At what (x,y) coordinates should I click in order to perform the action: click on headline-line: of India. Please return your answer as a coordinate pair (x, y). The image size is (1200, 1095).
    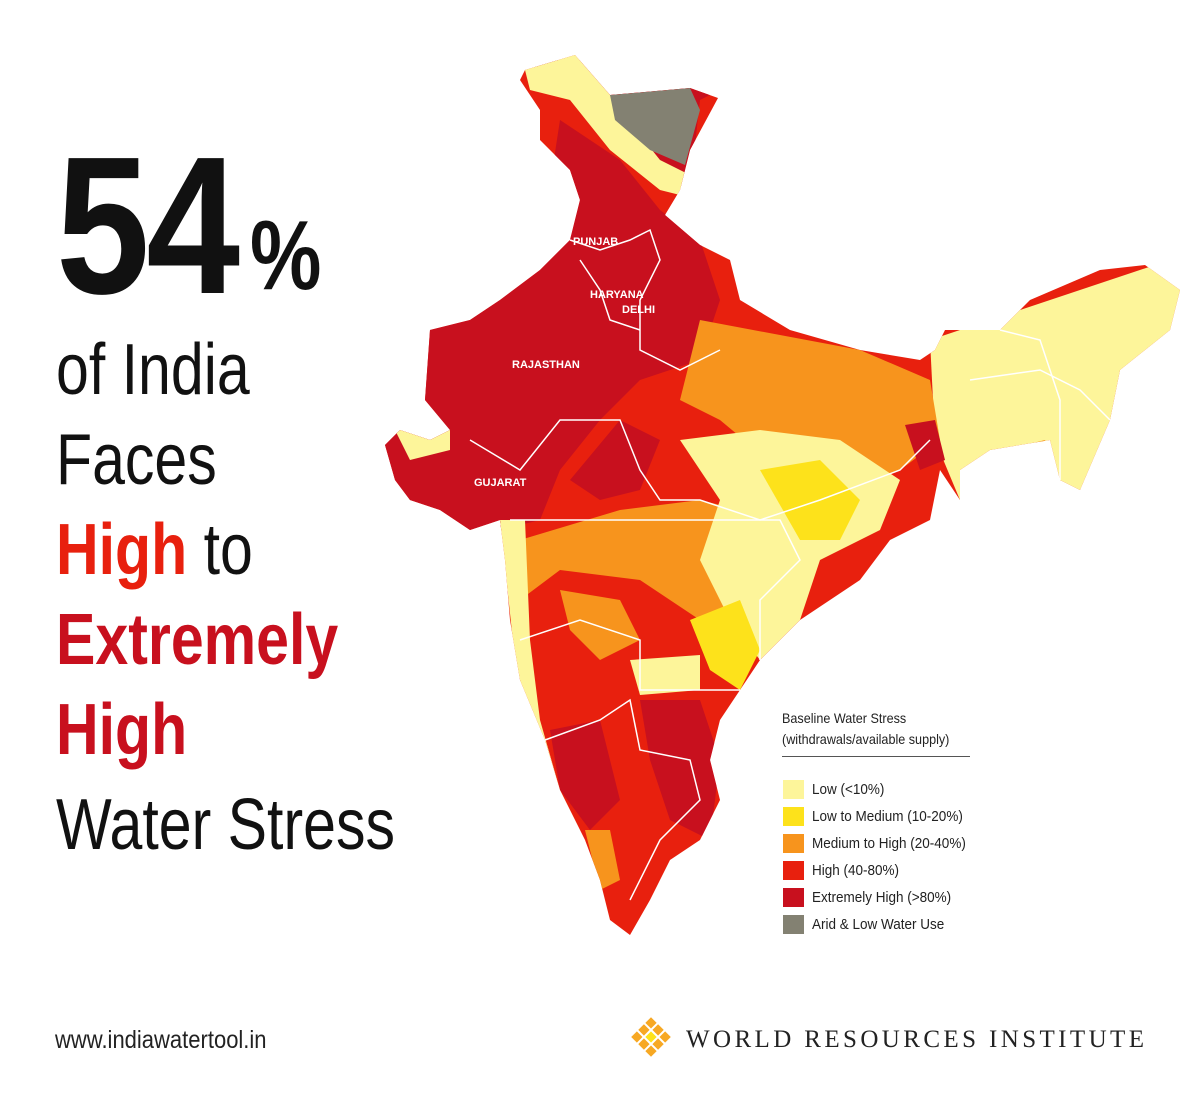
    Looking at the image, I should click on (153, 370).